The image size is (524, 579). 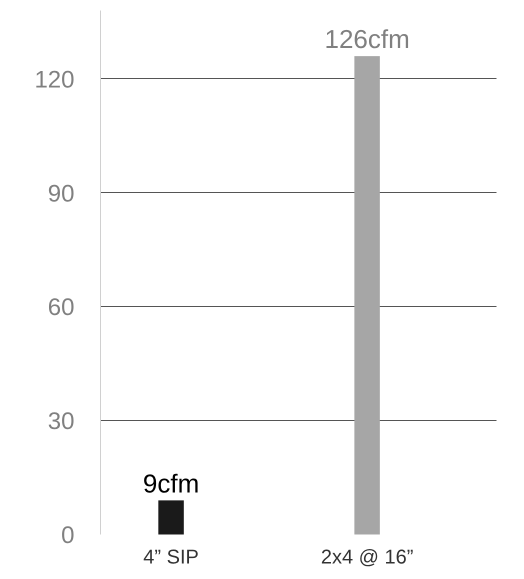 What do you see at coordinates (61, 422) in the screenshot?
I see `y-tick-label: 30` at bounding box center [61, 422].